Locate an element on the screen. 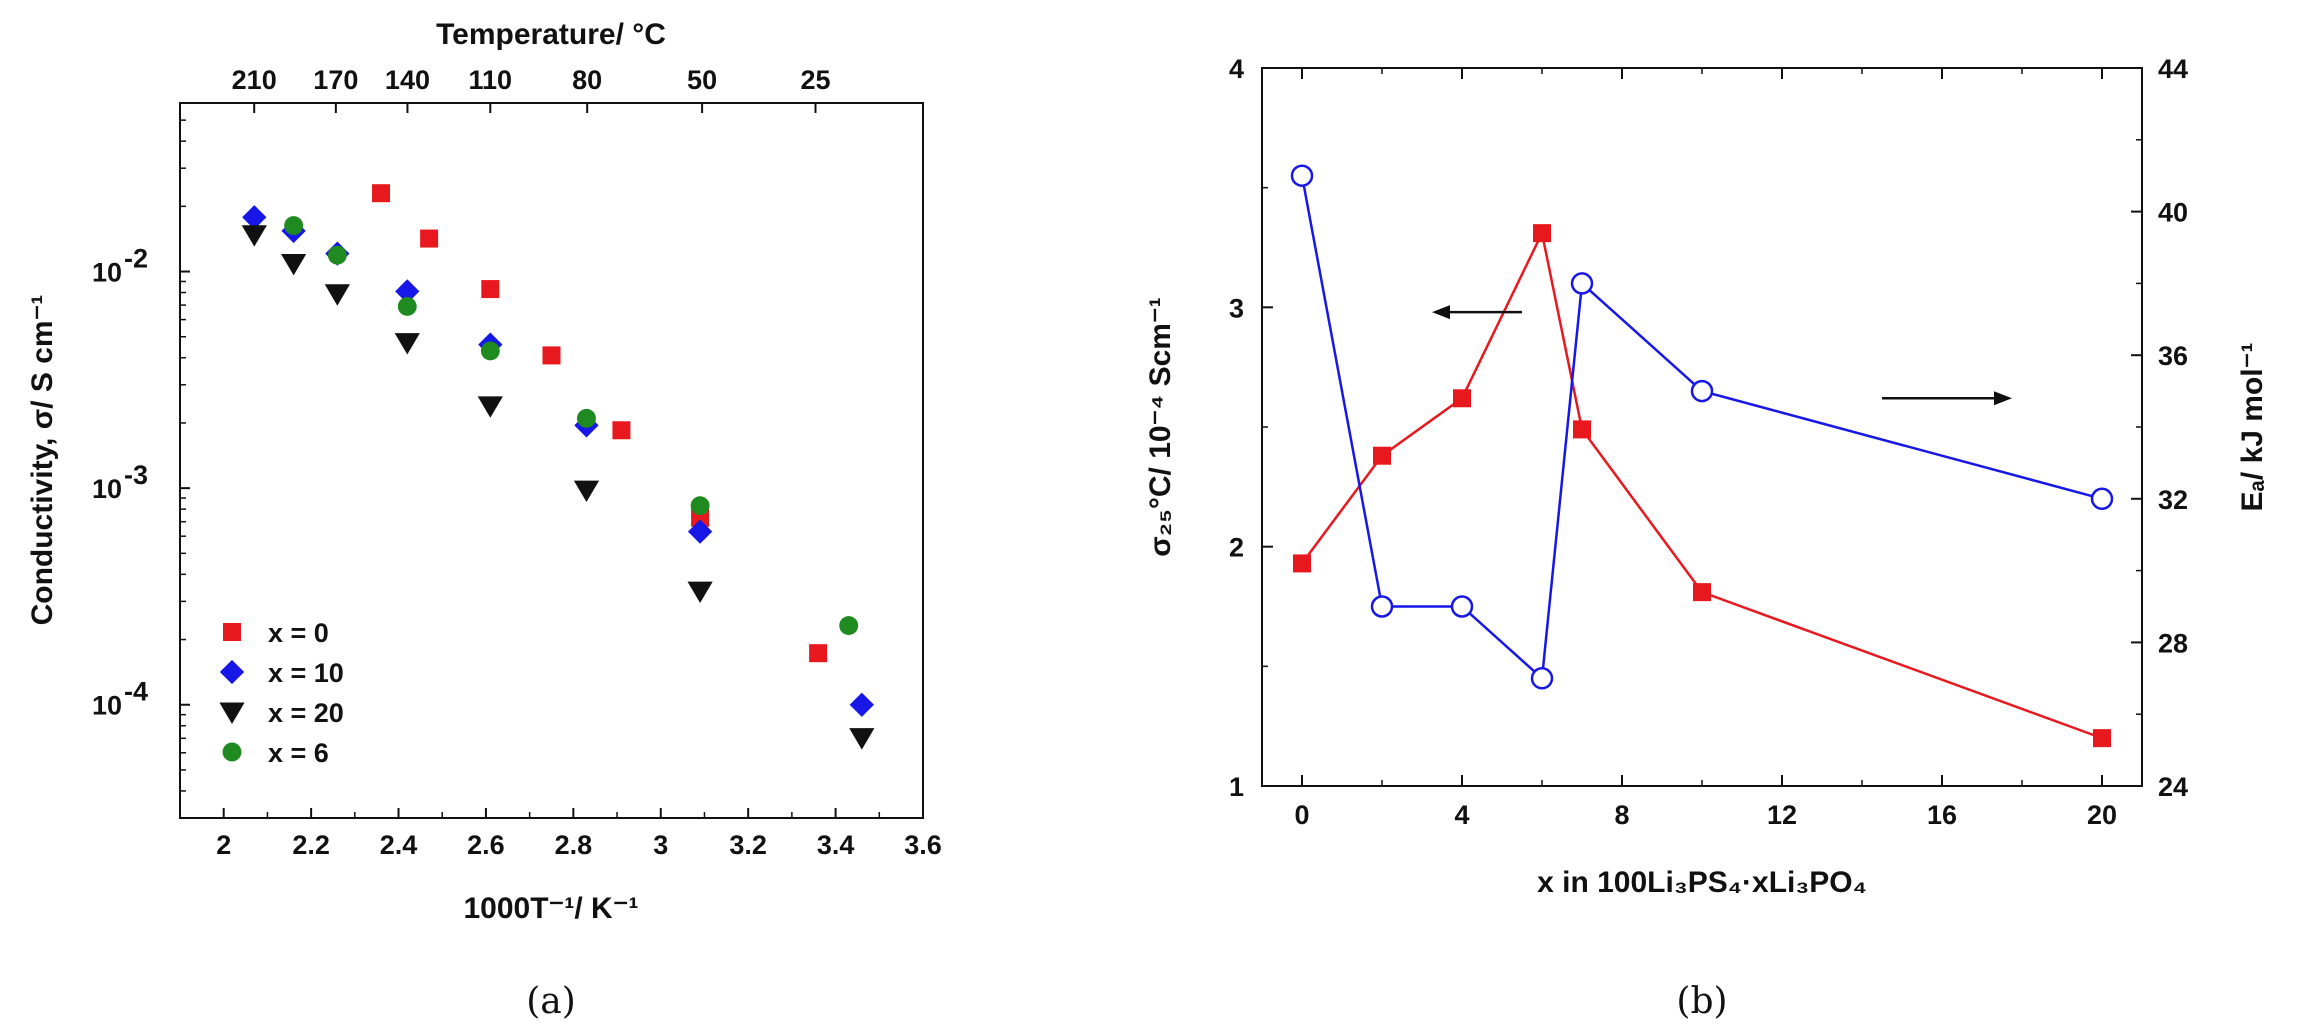 The height and width of the screenshot is (1028, 2301). panel-label-a: (a) is located at coordinates (551, 1001).